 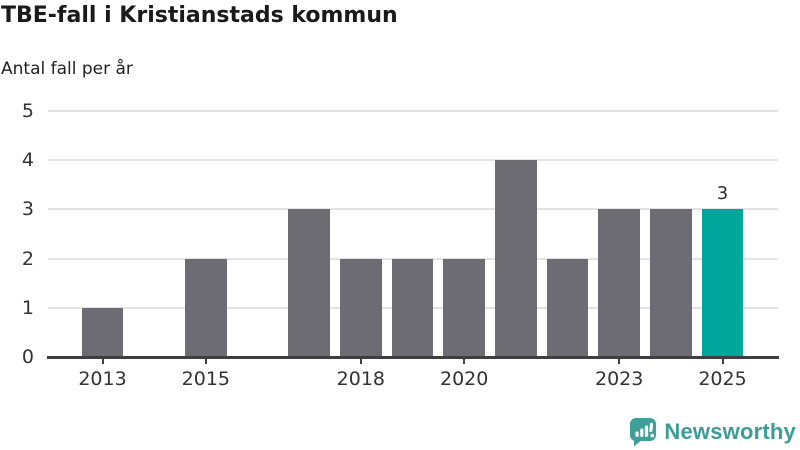 What do you see at coordinates (102, 332) in the screenshot?
I see `bar-2013` at bounding box center [102, 332].